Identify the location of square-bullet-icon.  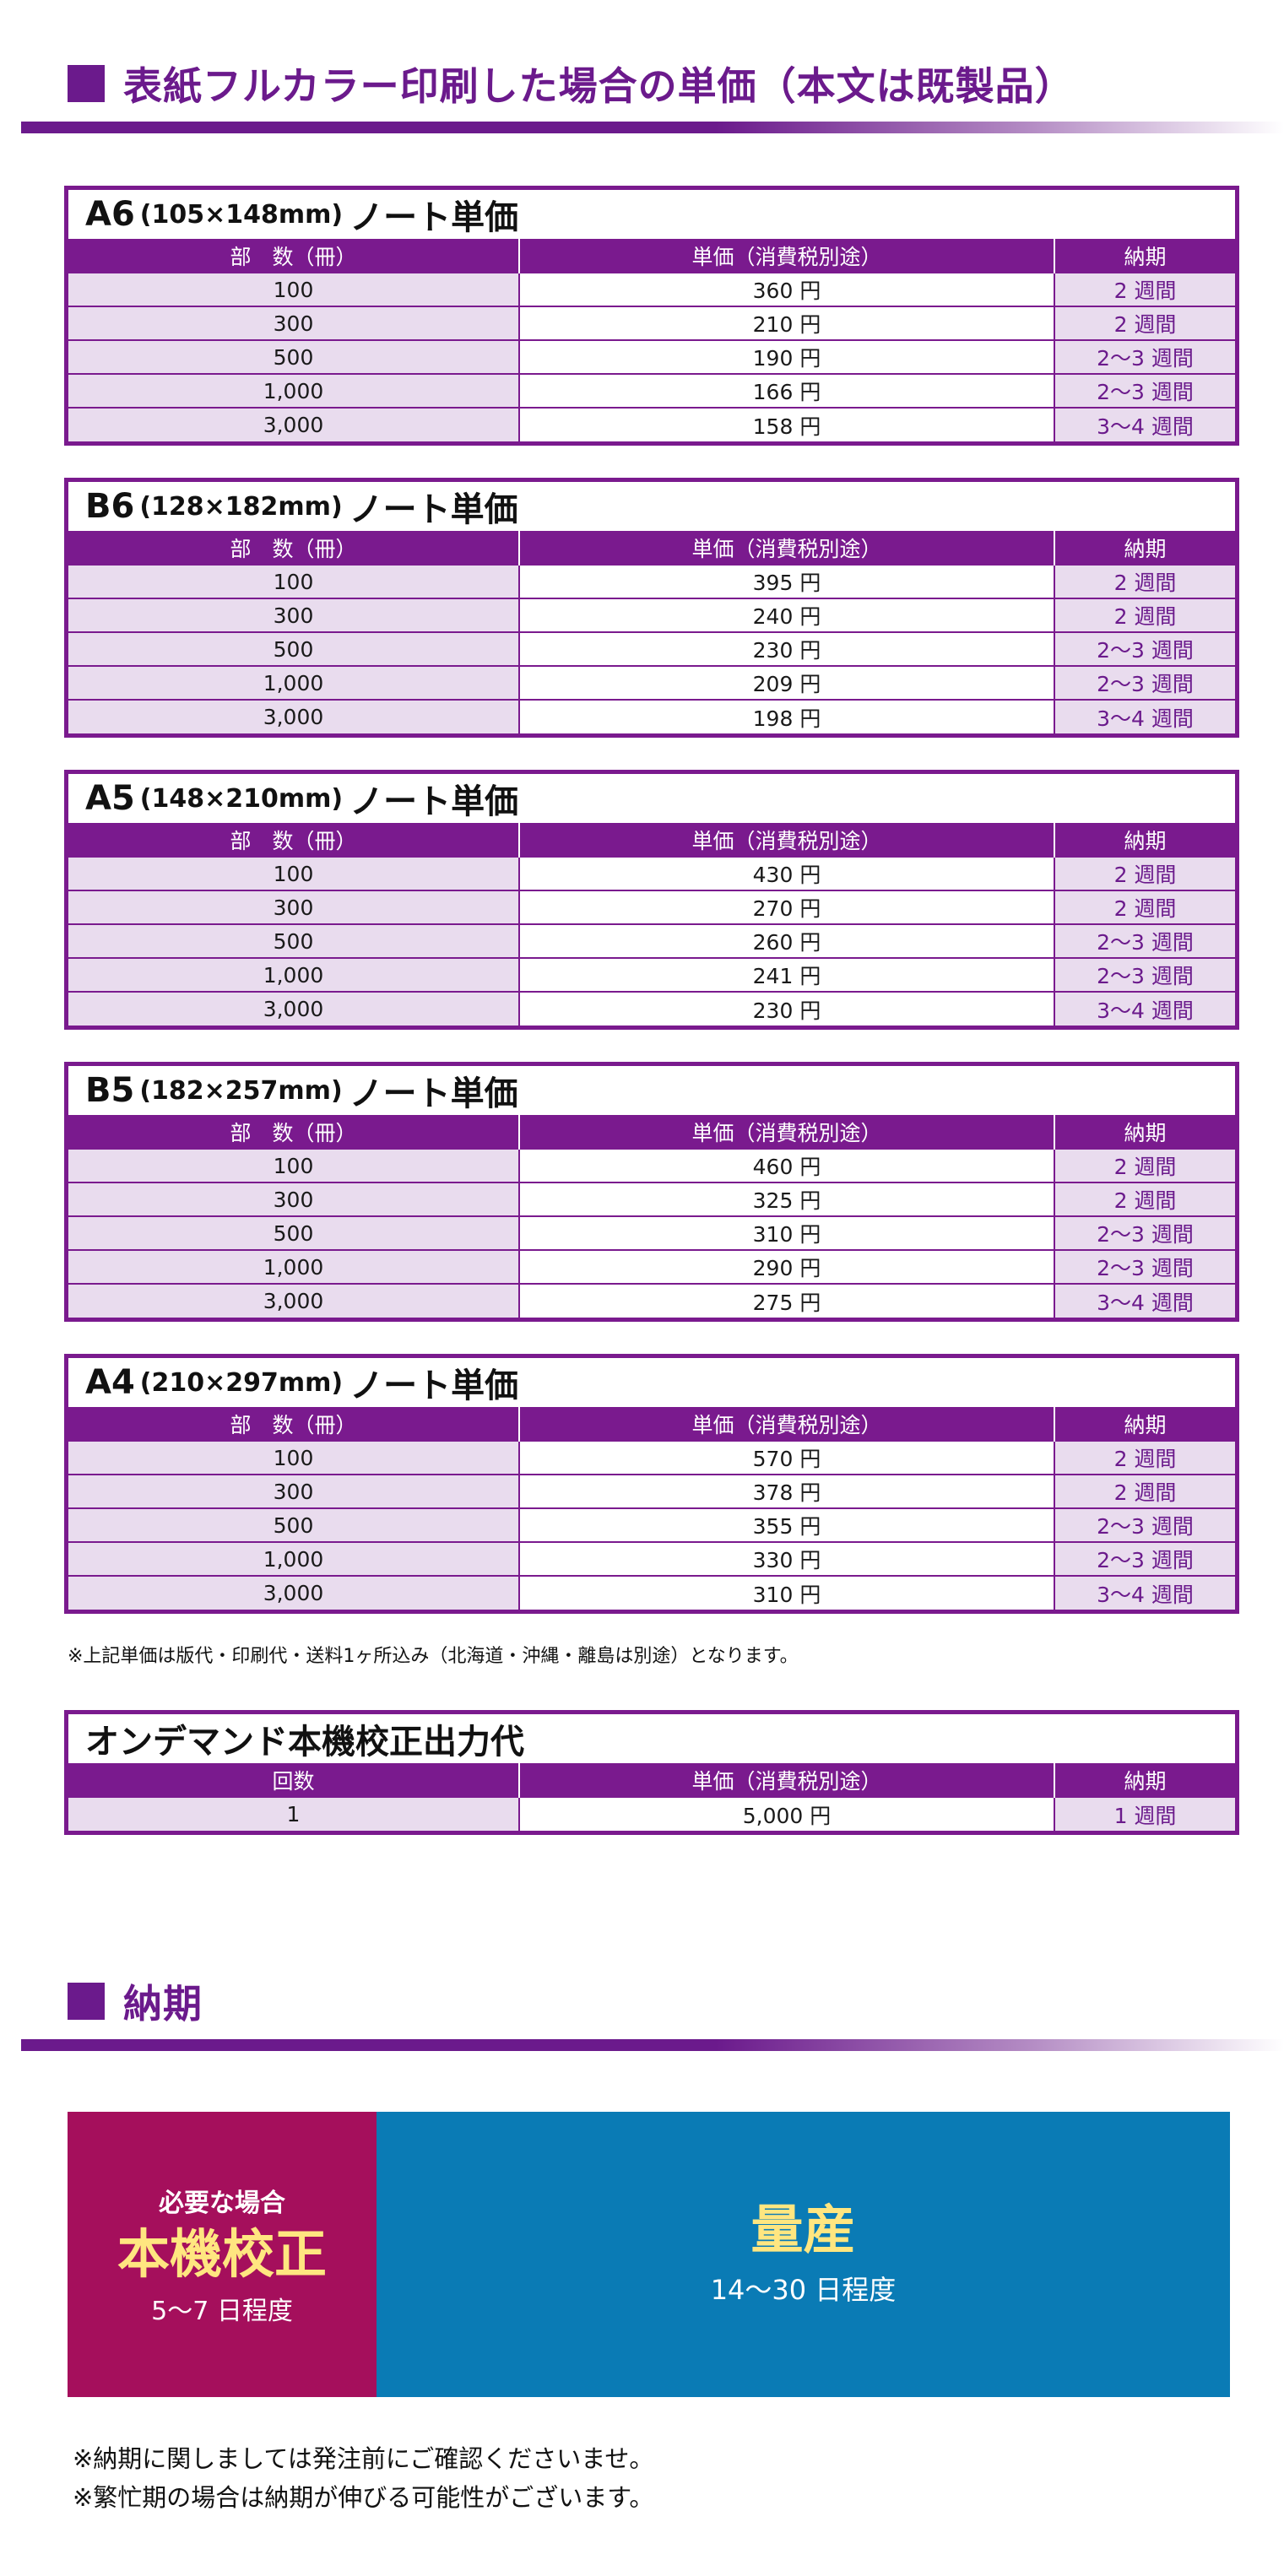
(87, 2001).